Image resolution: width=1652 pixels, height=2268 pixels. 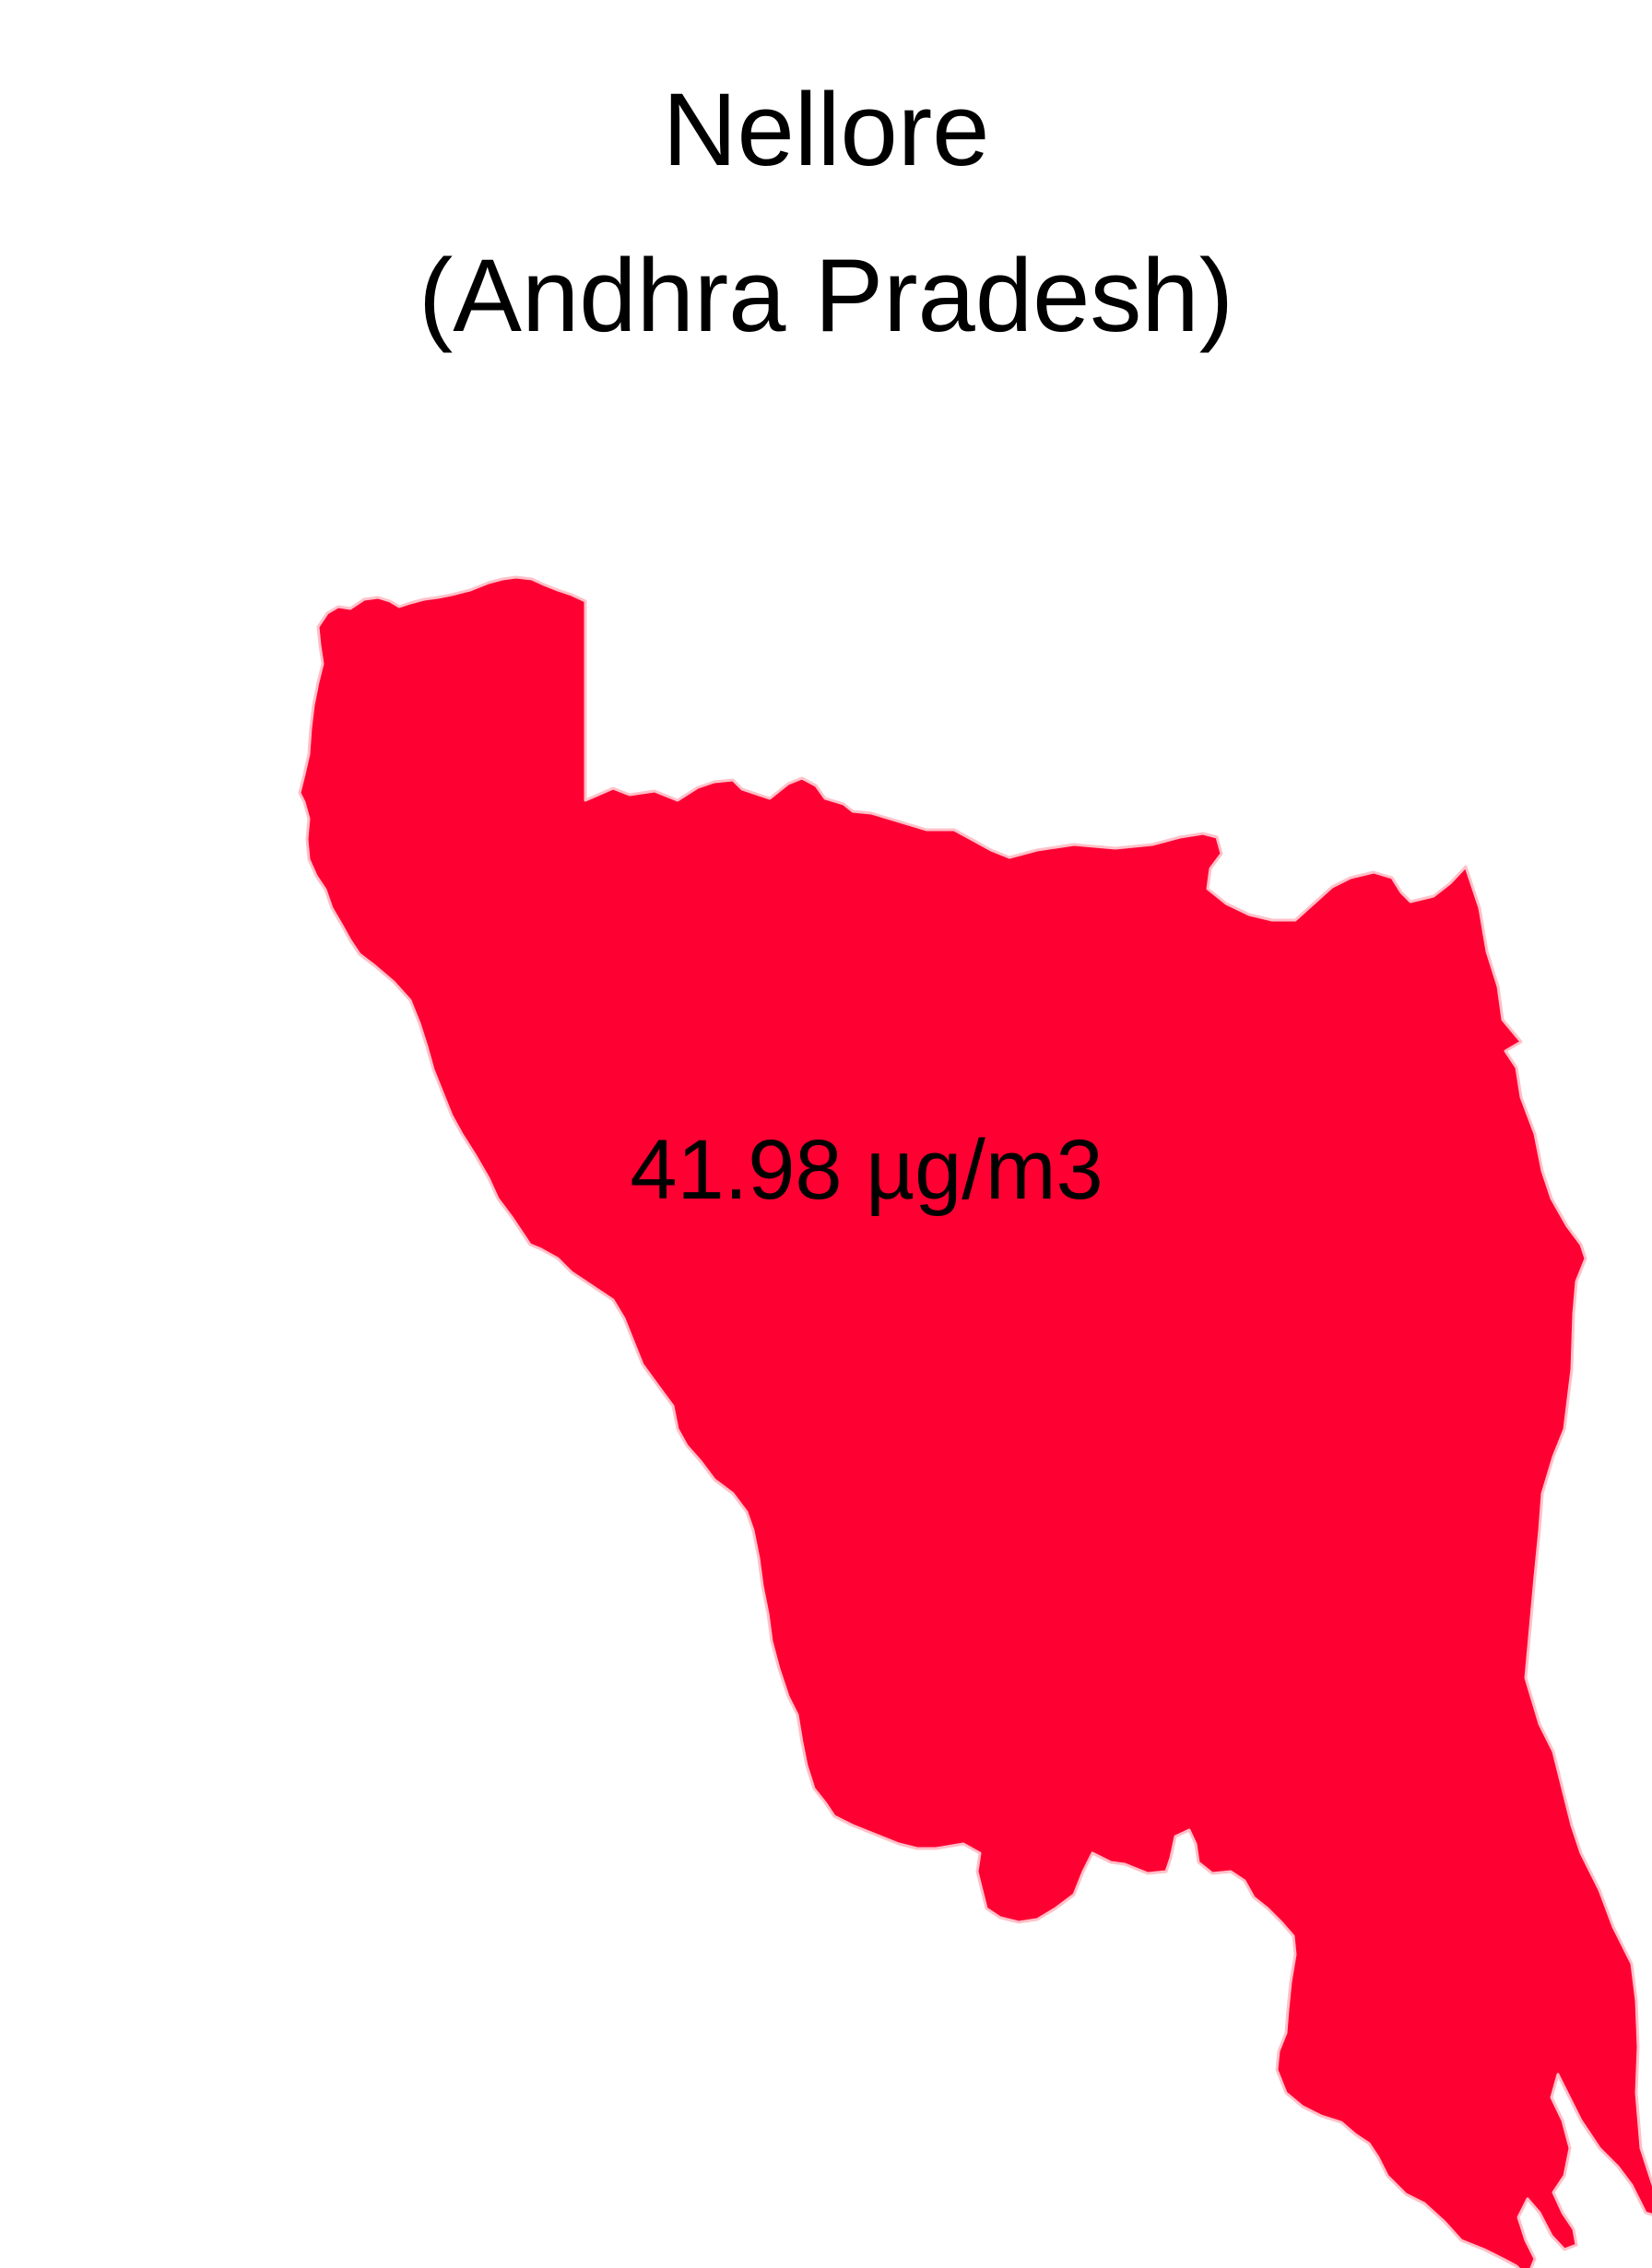 What do you see at coordinates (826, 129) in the screenshot?
I see `map-title-district: Nellore` at bounding box center [826, 129].